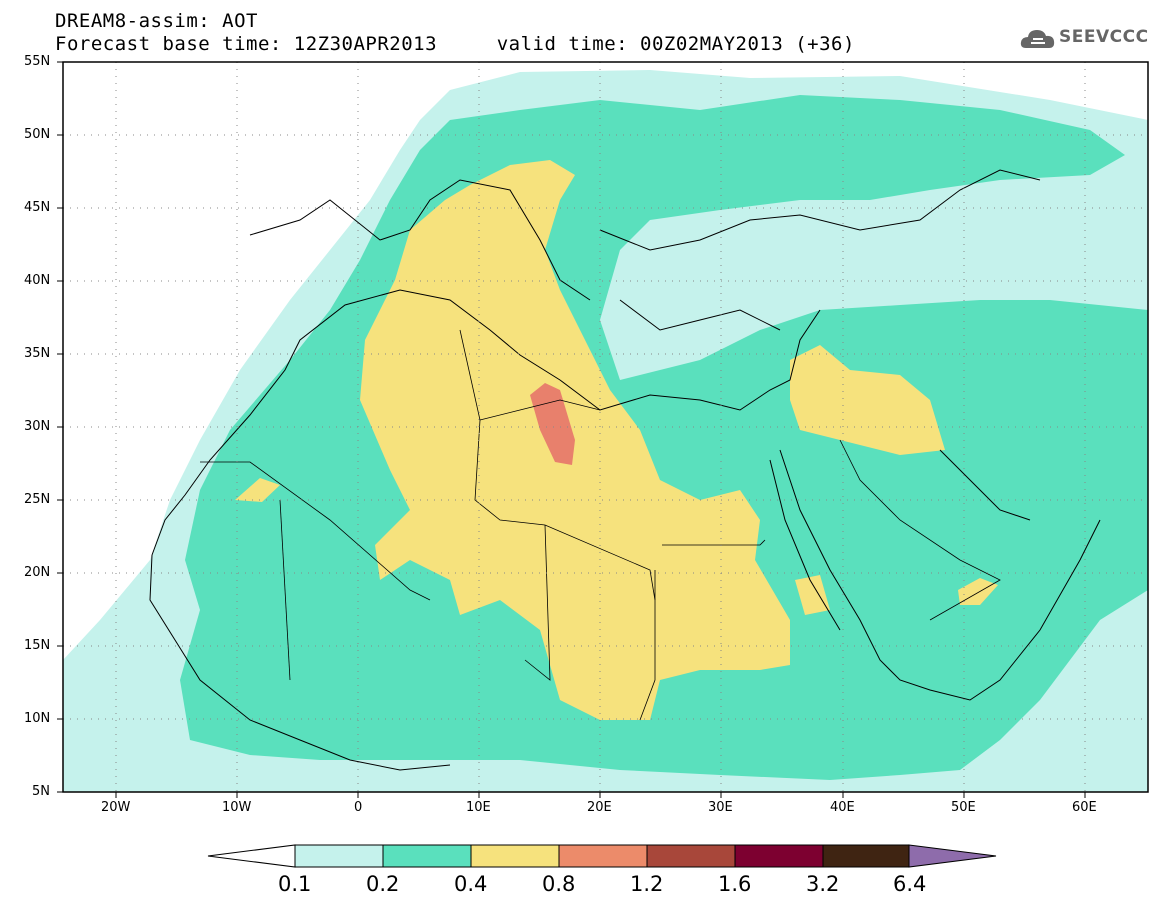  What do you see at coordinates (842, 807) in the screenshot?
I see `lon-label: 40E` at bounding box center [842, 807].